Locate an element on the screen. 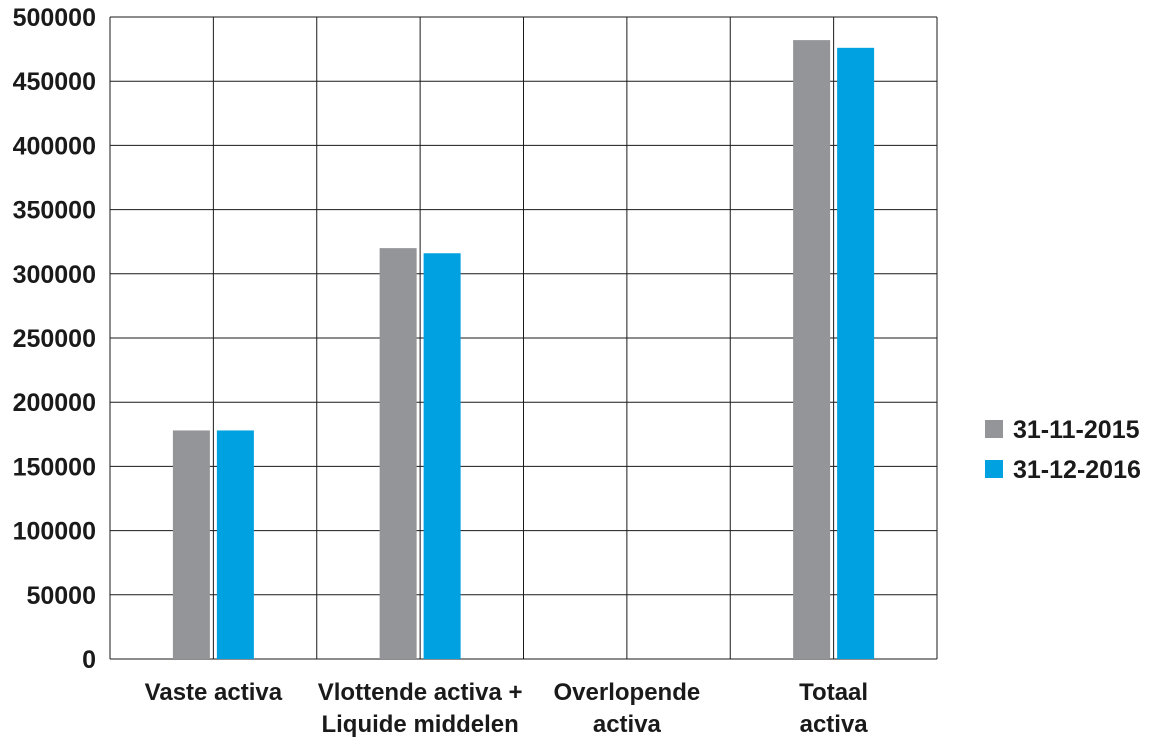 This screenshot has height=749, width=1160. y-tick-label: 100000 is located at coordinates (54, 532).